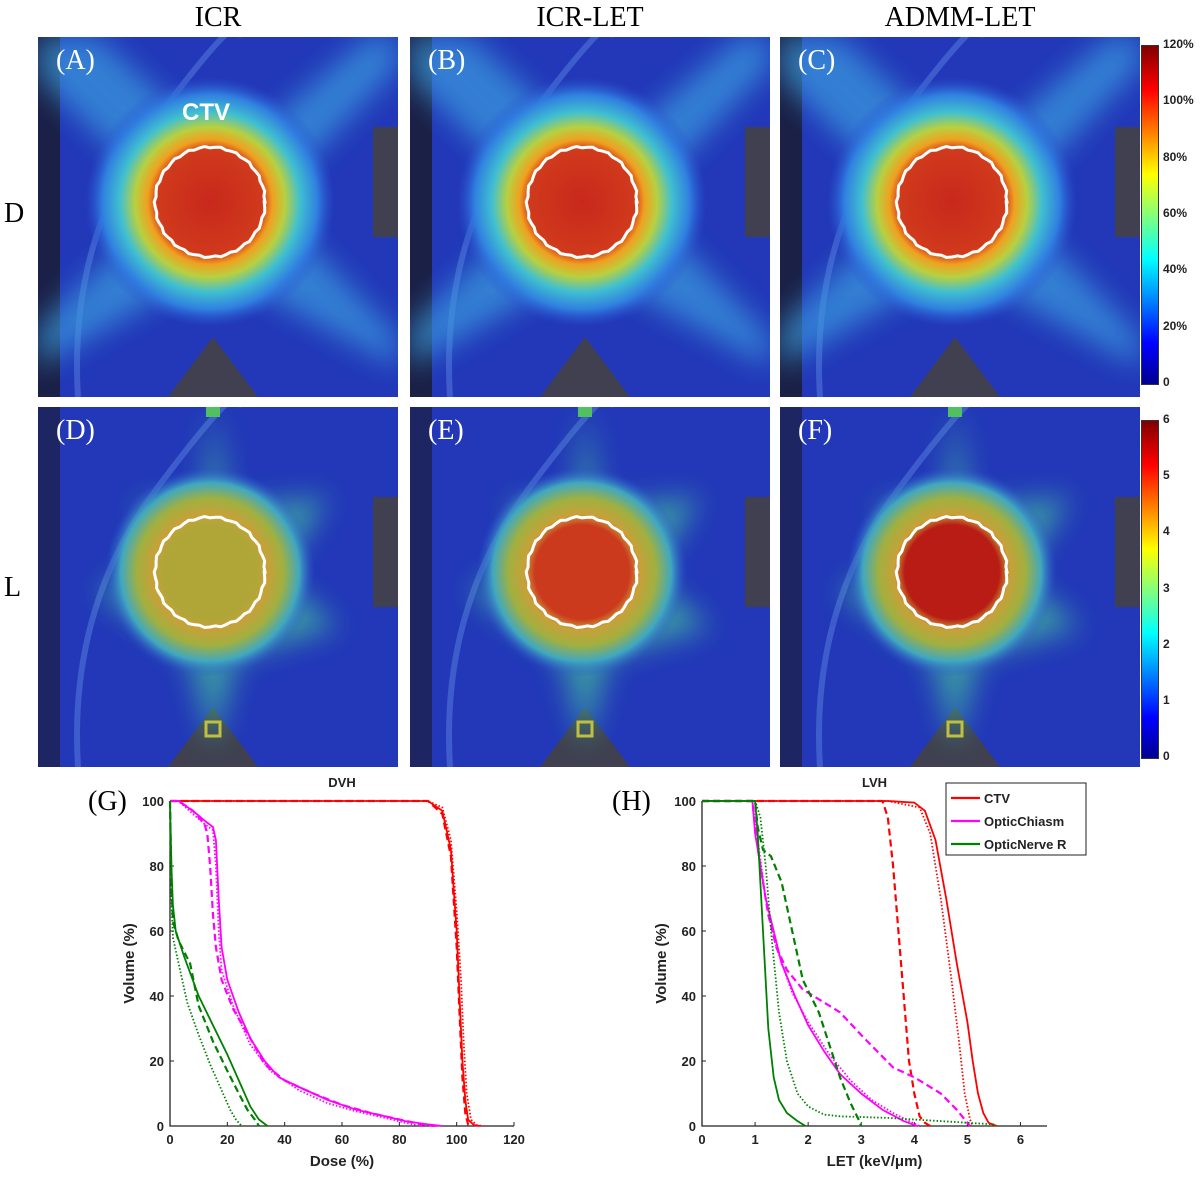  Describe the element at coordinates (1175, 213) in the screenshot. I see `dose-colorbar-tick: 60%` at that location.